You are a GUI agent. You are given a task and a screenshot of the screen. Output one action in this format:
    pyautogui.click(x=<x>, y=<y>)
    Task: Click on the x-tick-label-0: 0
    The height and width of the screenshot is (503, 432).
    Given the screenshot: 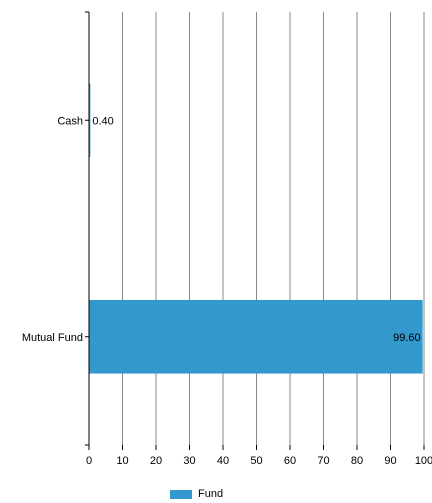 What is the action you would take?
    pyautogui.click(x=89, y=461)
    